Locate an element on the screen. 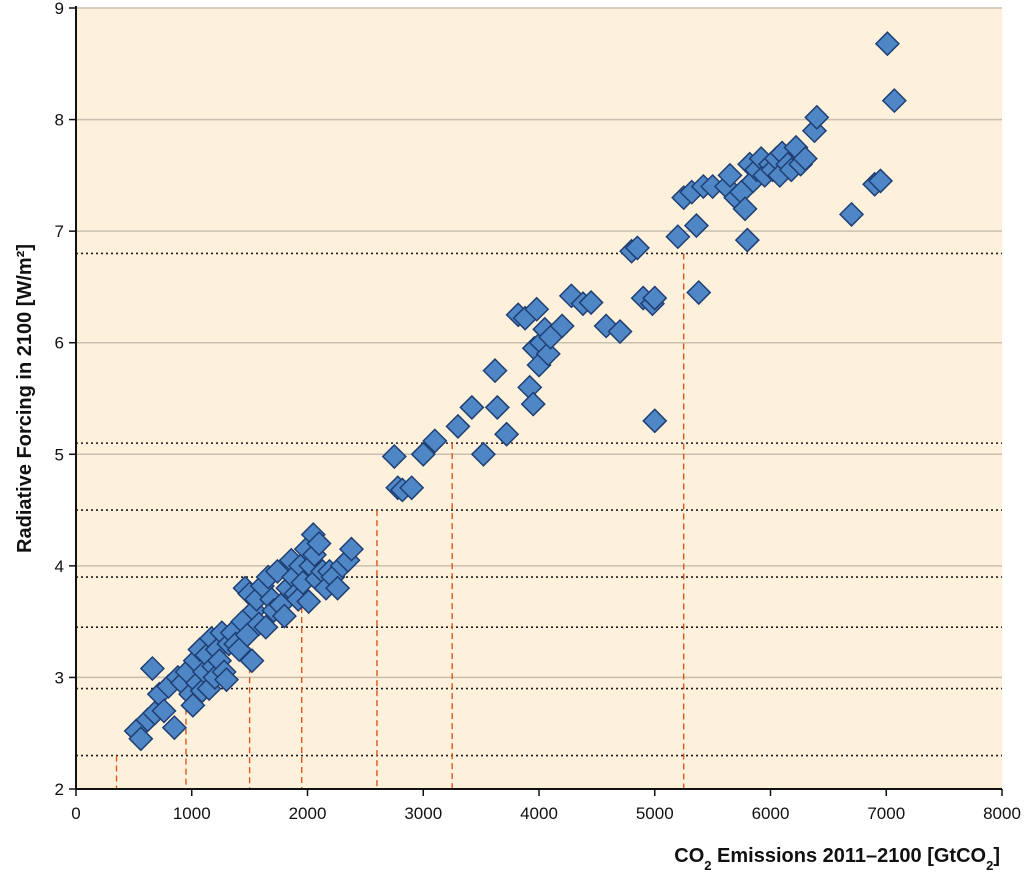  y-tick-label: 9 is located at coordinates (59, 9).